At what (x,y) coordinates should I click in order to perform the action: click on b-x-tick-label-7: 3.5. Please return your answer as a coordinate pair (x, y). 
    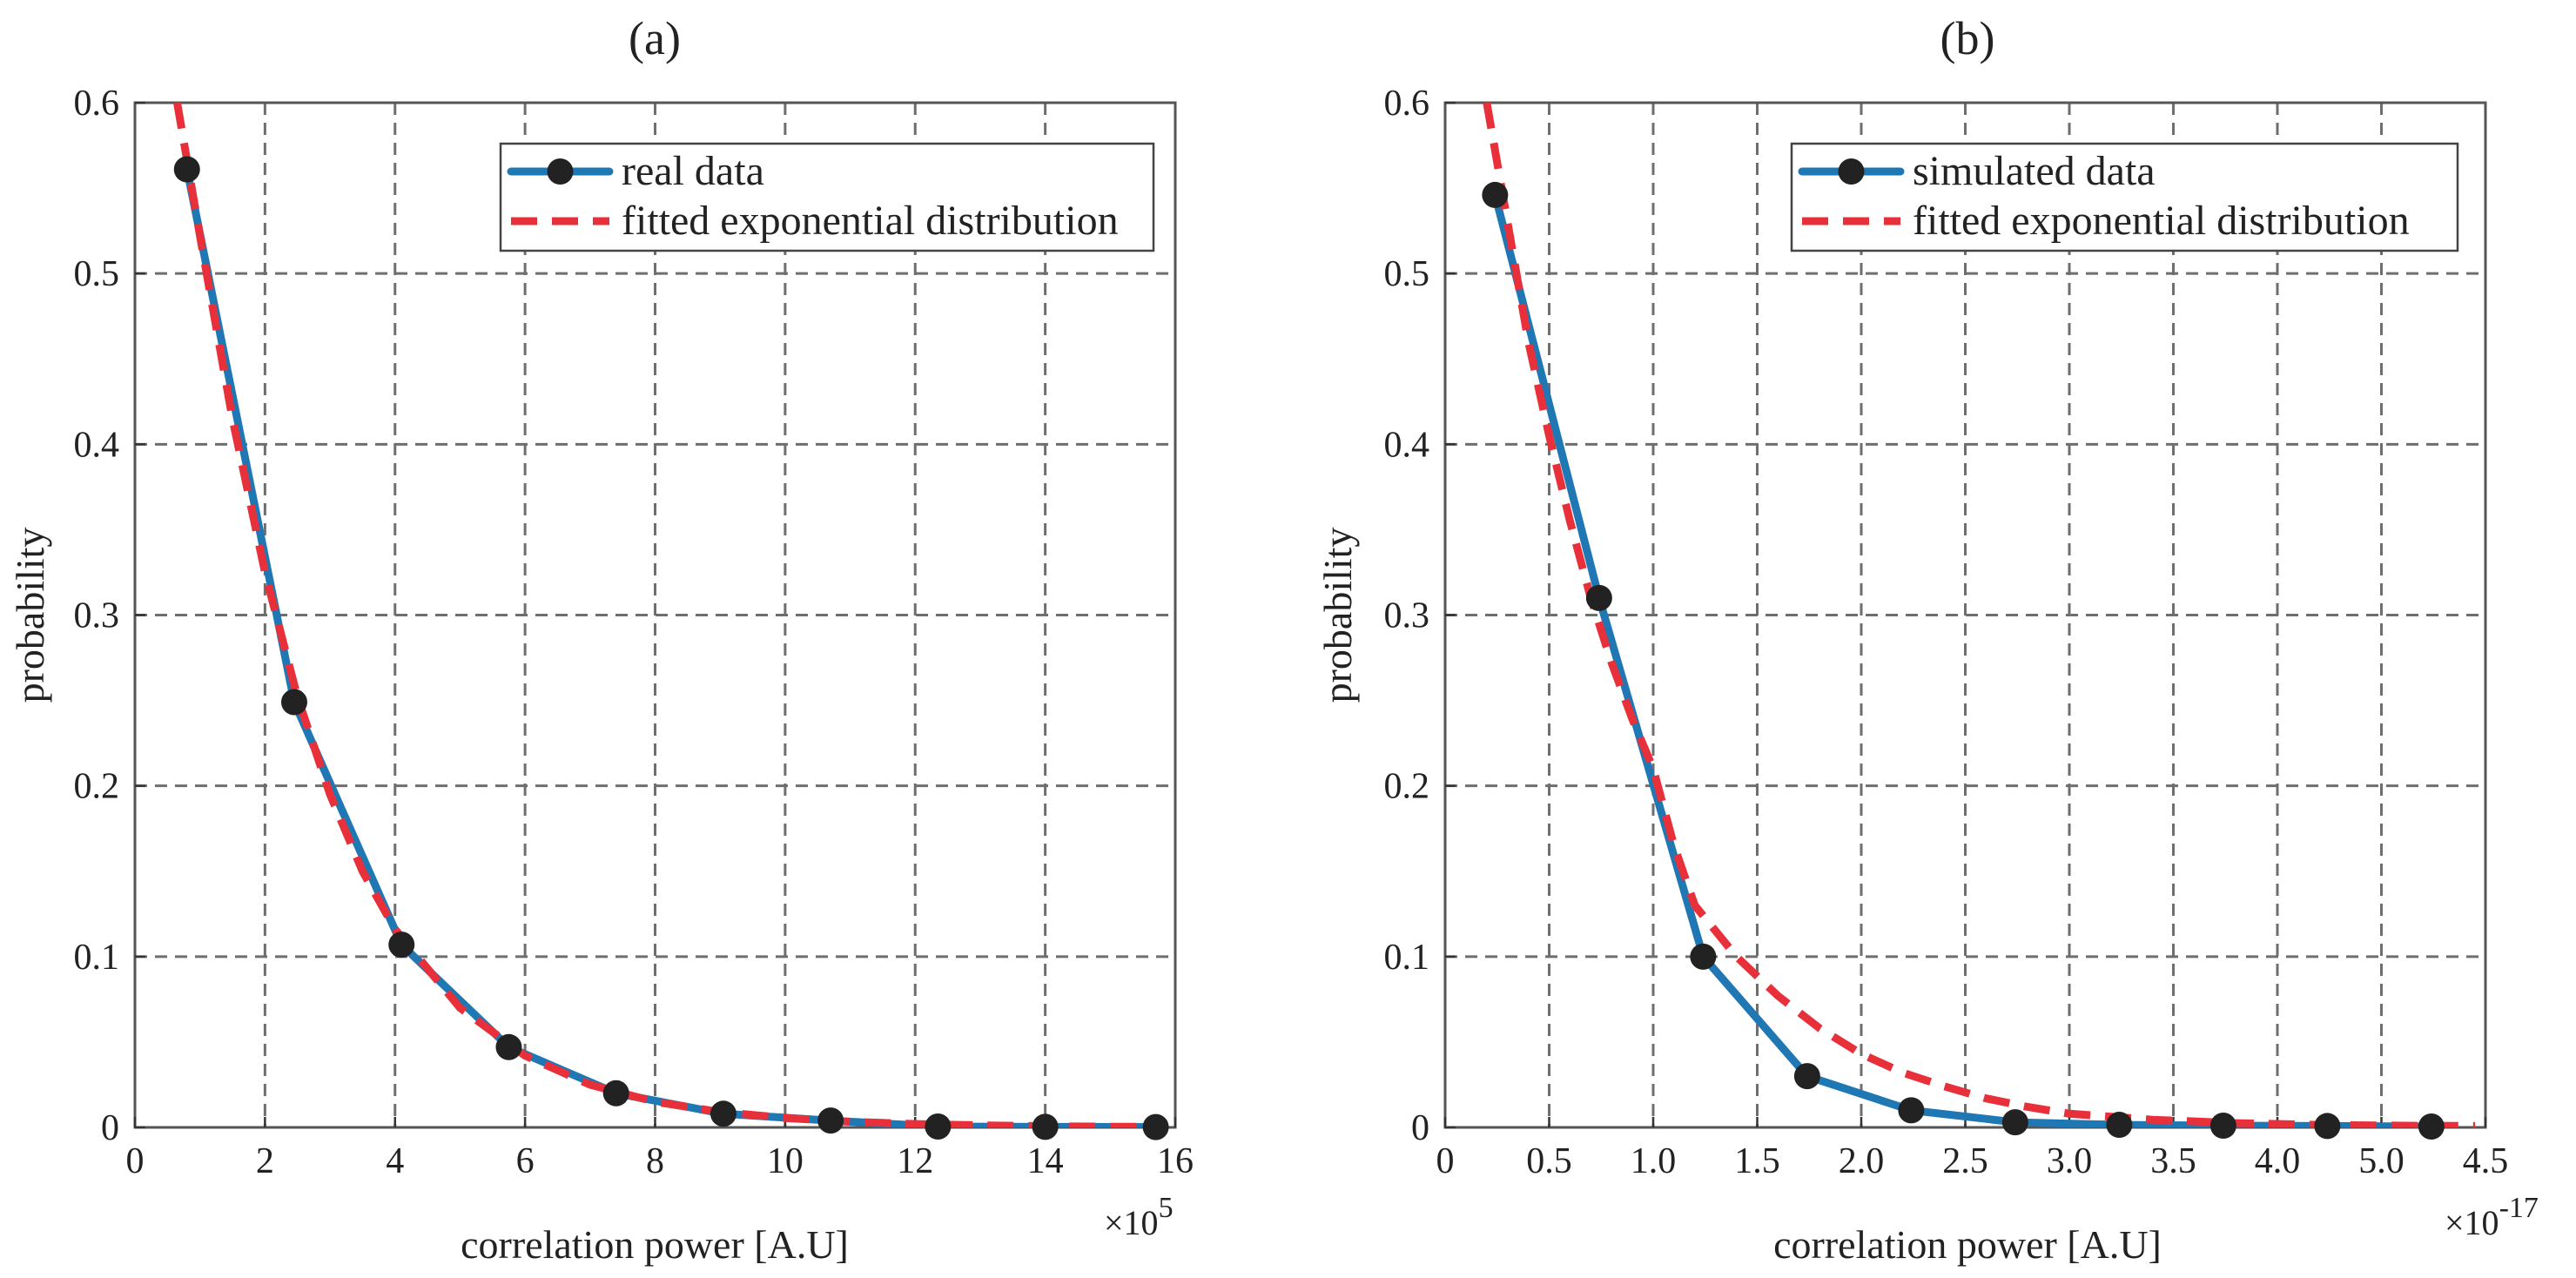
    Looking at the image, I should click on (2173, 1161).